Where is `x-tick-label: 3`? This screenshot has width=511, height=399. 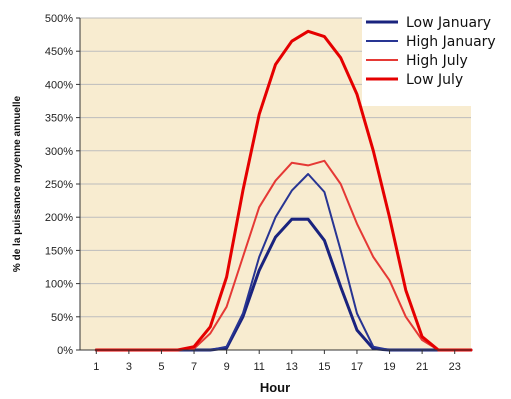
x-tick-label: 3 is located at coordinates (129, 367).